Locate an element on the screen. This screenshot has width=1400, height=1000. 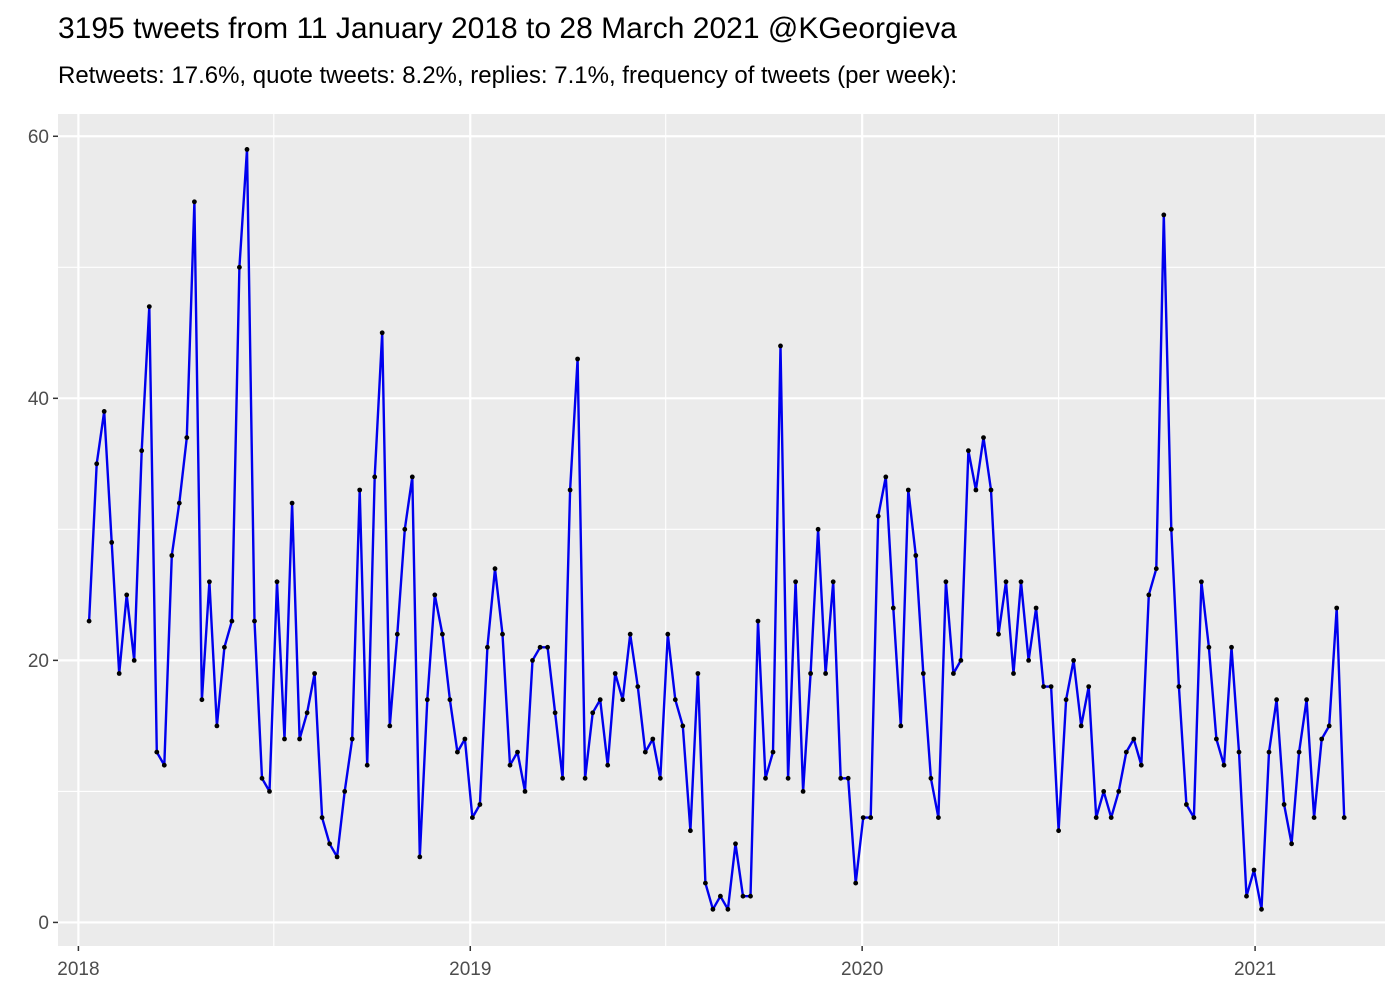
y-tick-label: 20 is located at coordinates (38, 661).